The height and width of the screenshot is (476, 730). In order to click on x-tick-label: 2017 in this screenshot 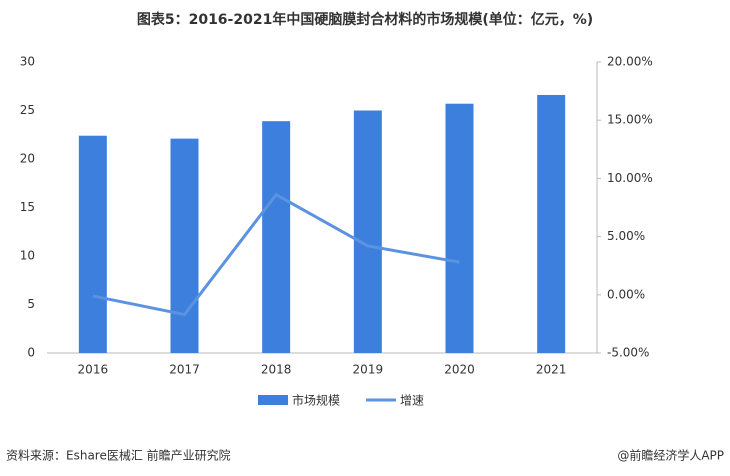, I will do `click(184, 370)`.